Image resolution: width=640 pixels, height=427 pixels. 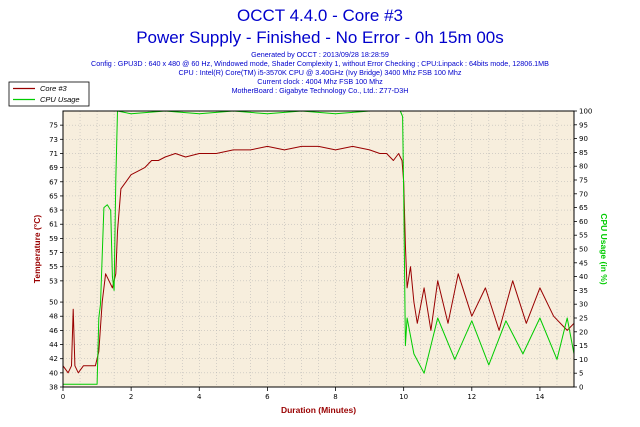 What do you see at coordinates (583, 250) in the screenshot?
I see `right-tick-label: 50` at bounding box center [583, 250].